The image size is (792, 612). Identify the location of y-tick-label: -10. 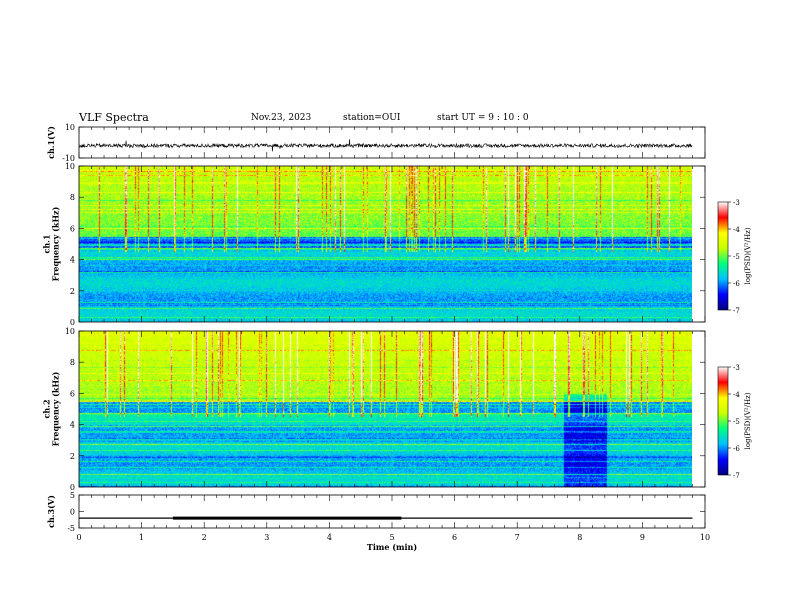
(68, 158).